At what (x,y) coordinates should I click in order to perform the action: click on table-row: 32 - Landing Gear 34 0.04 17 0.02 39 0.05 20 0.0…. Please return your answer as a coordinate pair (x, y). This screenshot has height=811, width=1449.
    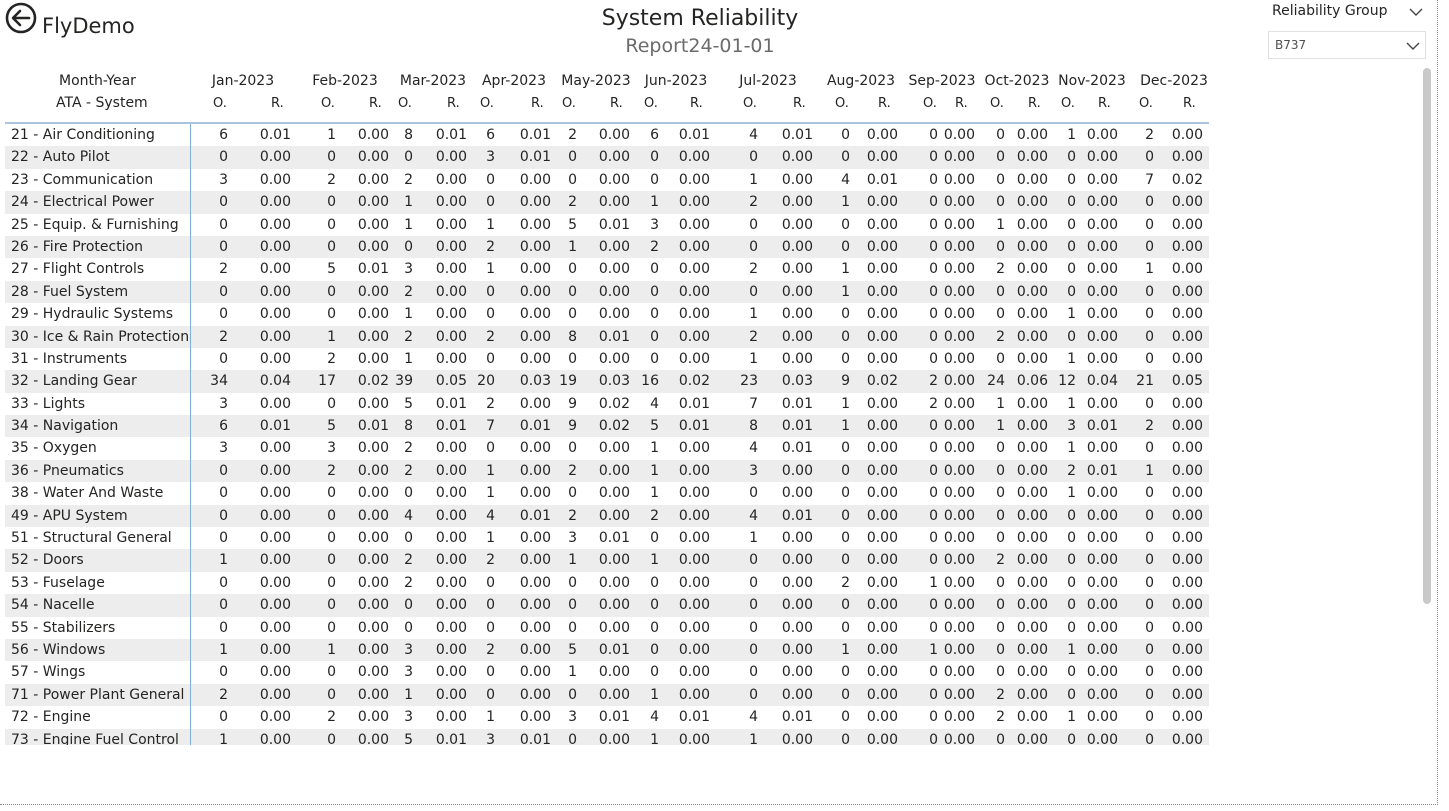
    Looking at the image, I should click on (607, 381).